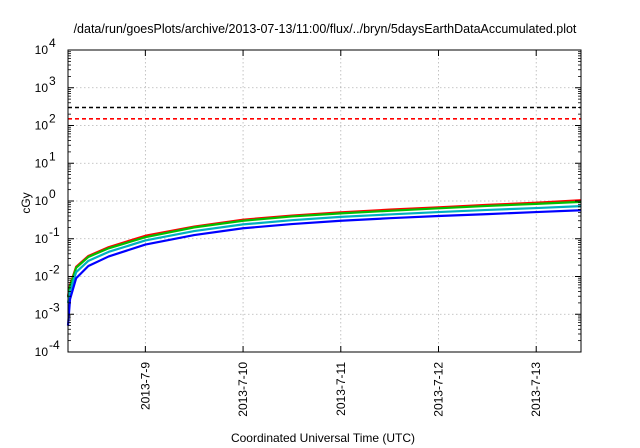 This screenshot has height=448, width=640. What do you see at coordinates (52, 156) in the screenshot?
I see `y-tick-exponent: 1` at bounding box center [52, 156].